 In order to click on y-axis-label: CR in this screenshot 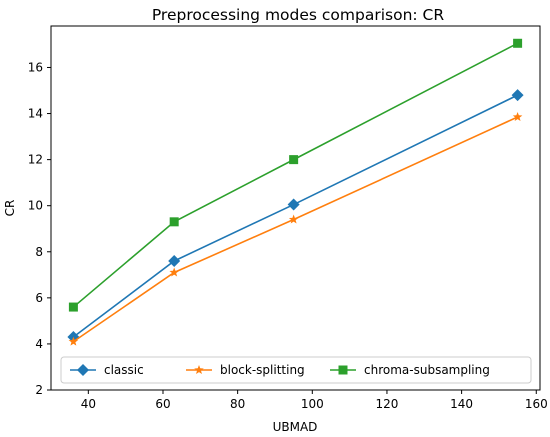, I will do `click(10, 208)`.